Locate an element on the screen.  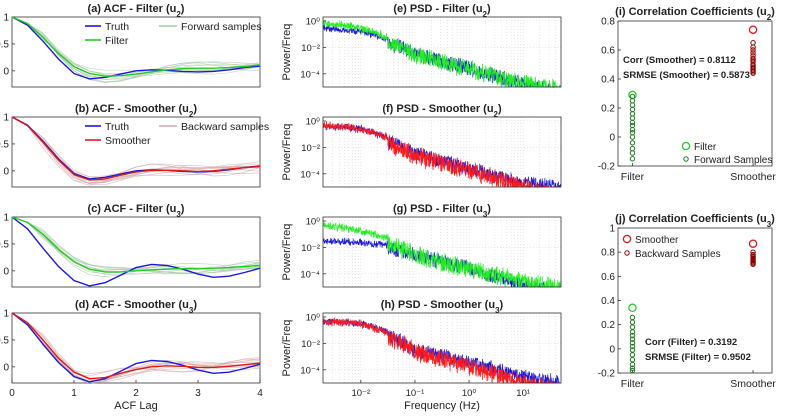
chart-title-main: (e) PSD - Filter (u is located at coordinates (437, 9).